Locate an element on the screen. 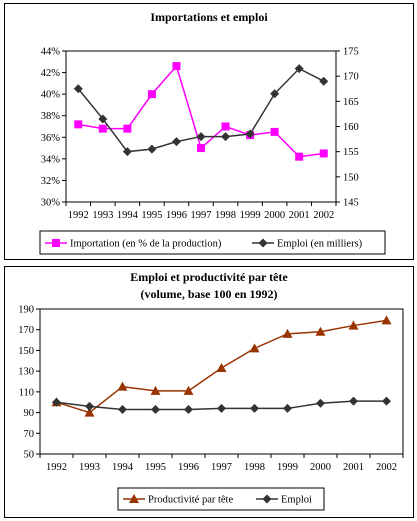 This screenshot has height=521, width=417. y-right-tick-label: 165 is located at coordinates (351, 102).